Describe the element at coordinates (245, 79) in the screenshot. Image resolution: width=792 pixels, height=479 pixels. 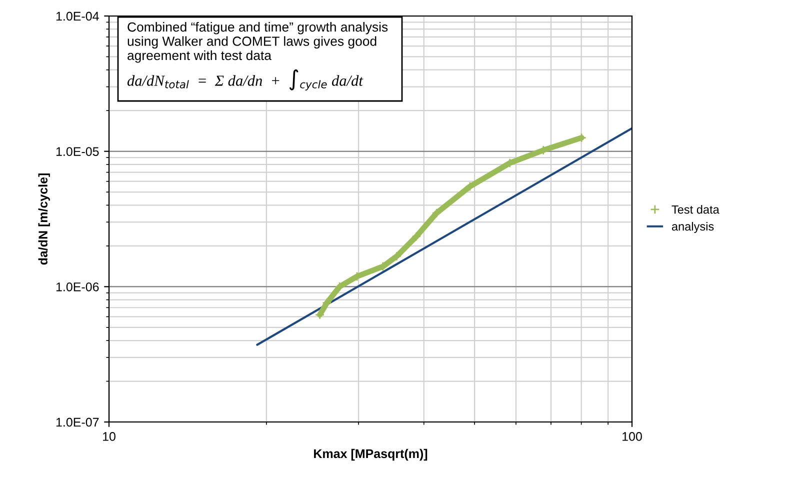
I see `annotation: da/dN$_{total}$ = Σ da/dn + ∫$_{cycle}$ da/dt` at that location.